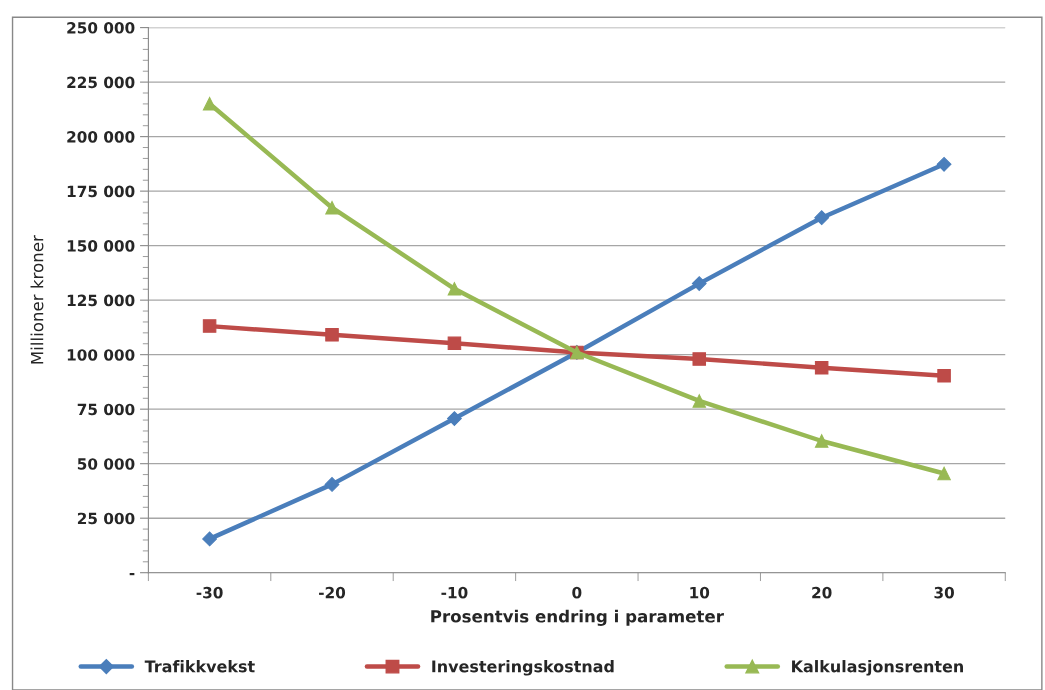  I want to click on x-tick-label: 10, so click(700, 592).